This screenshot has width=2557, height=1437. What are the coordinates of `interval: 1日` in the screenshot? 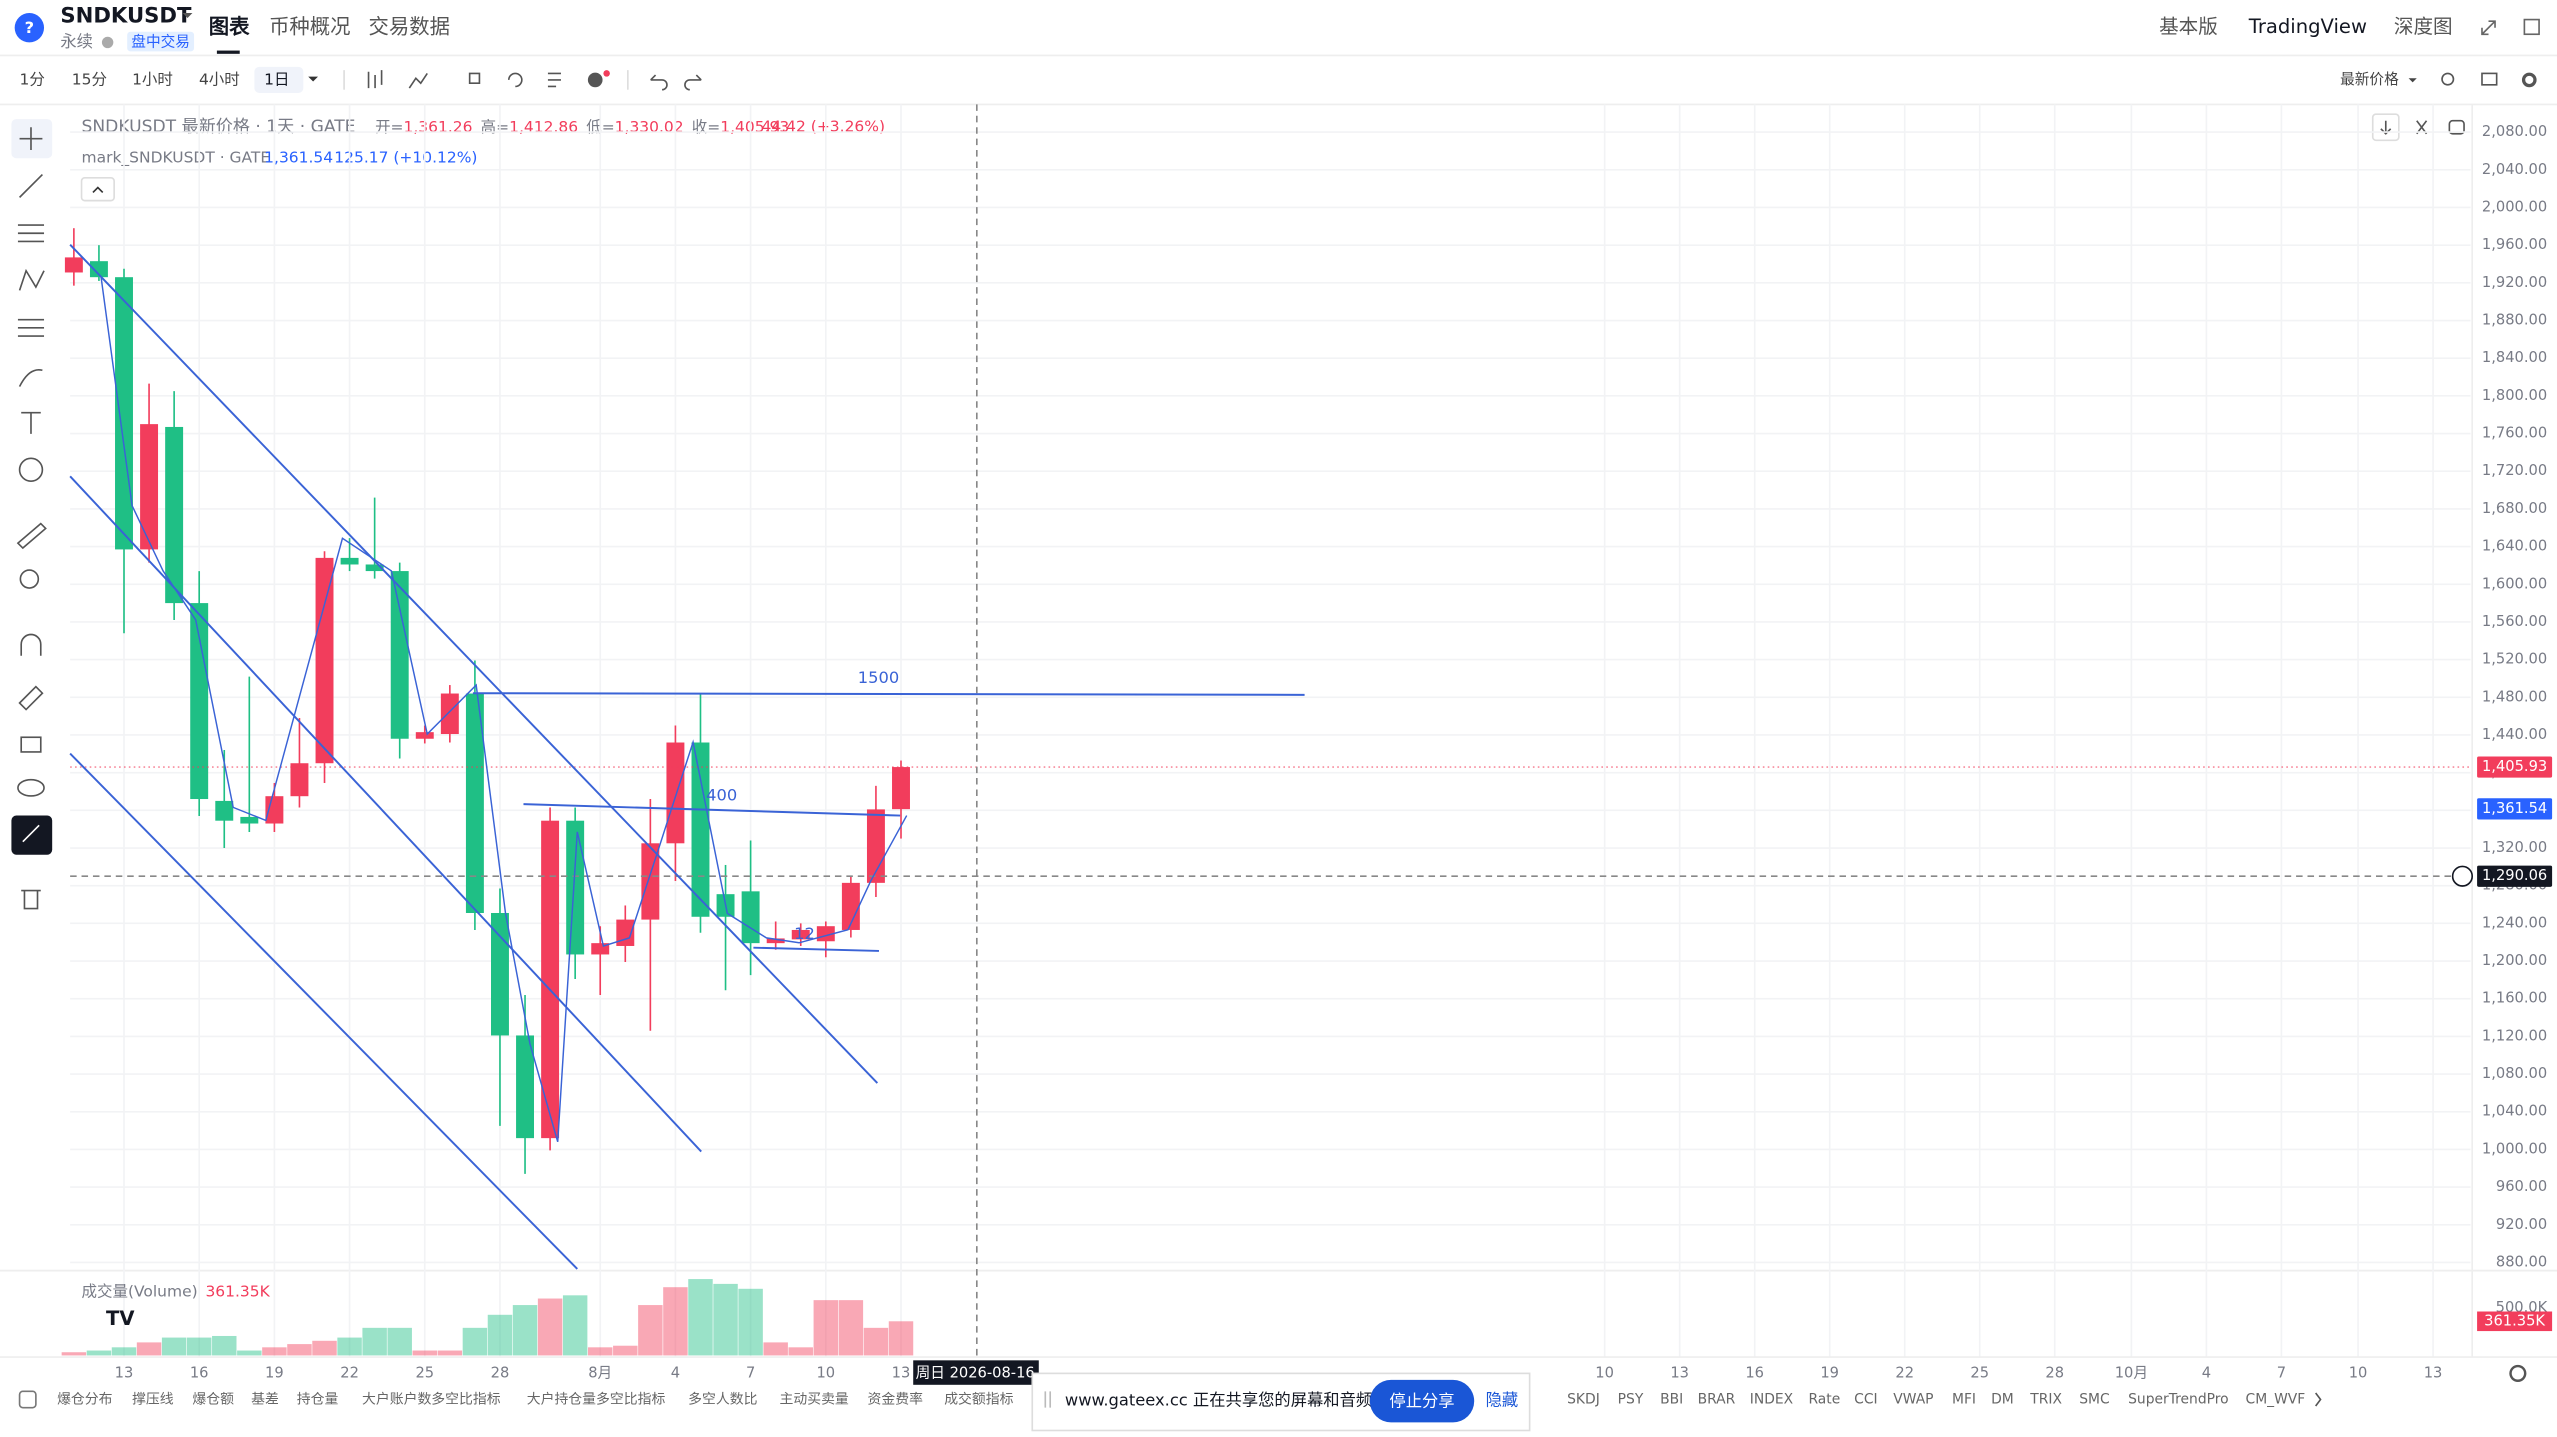 It's located at (276, 79).